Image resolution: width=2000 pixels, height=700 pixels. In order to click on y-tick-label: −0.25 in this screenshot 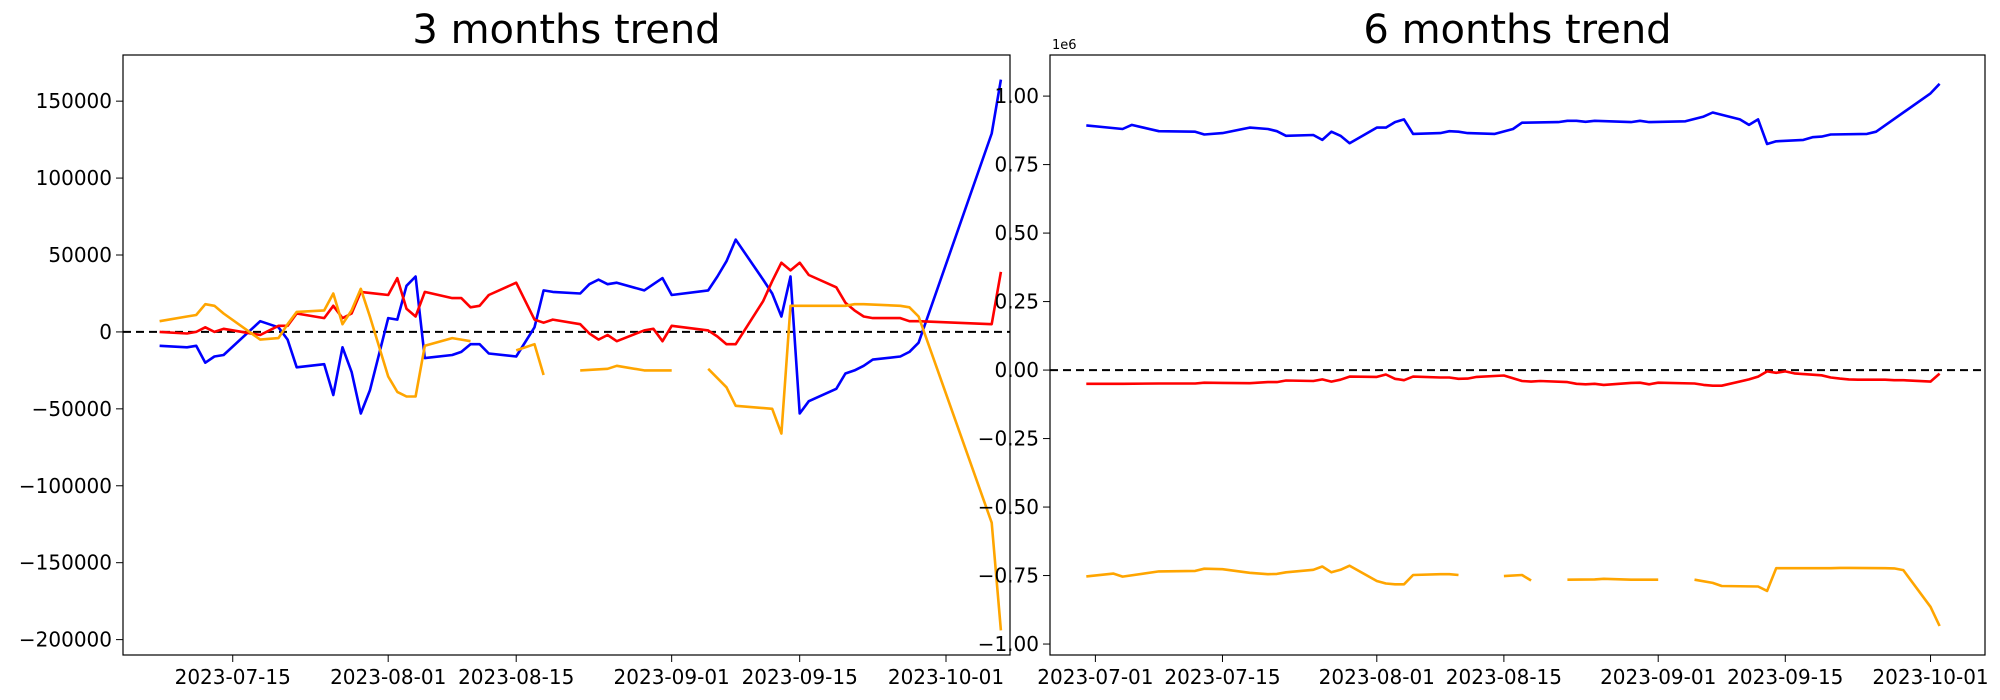, I will do `click(1008, 439)`.